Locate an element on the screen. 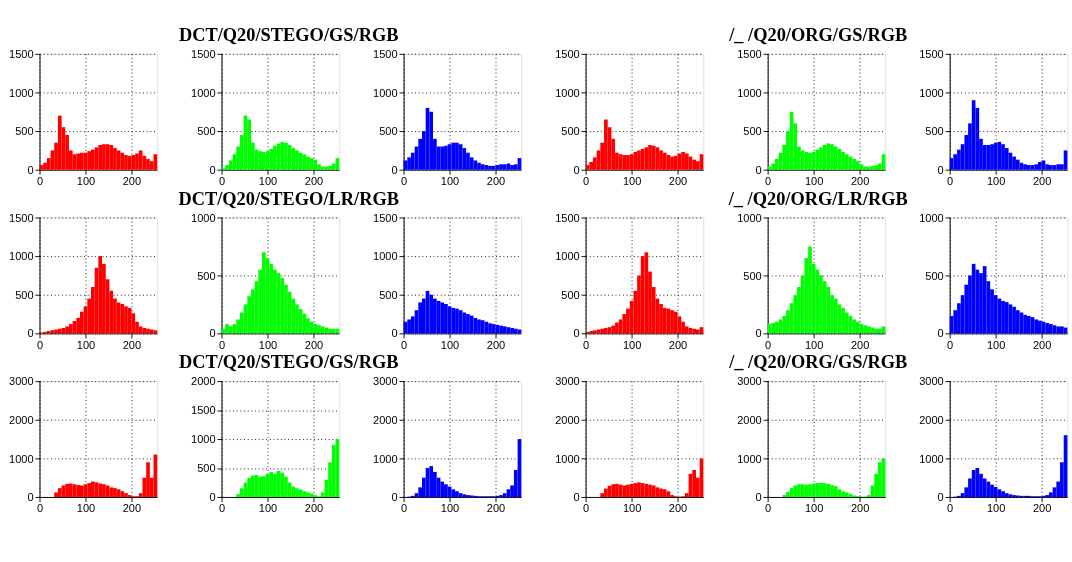  text: /_ /Q20/ORG/LR/RGB is located at coordinates (817, 198).